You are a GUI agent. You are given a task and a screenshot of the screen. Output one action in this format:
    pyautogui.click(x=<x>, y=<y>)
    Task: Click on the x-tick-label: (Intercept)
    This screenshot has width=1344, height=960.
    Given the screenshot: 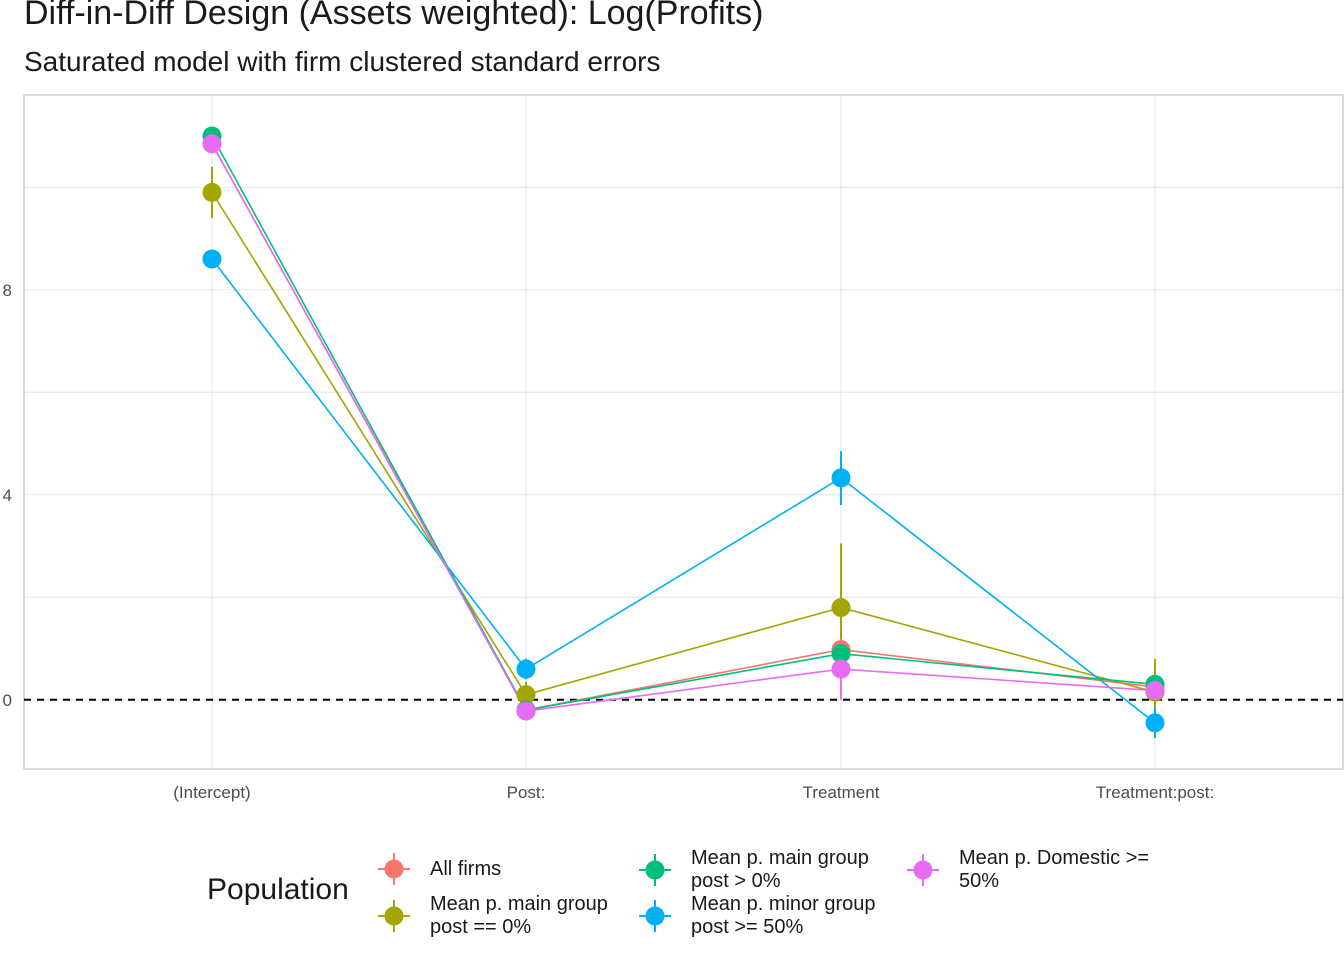 What is the action you would take?
    pyautogui.click(x=211, y=792)
    